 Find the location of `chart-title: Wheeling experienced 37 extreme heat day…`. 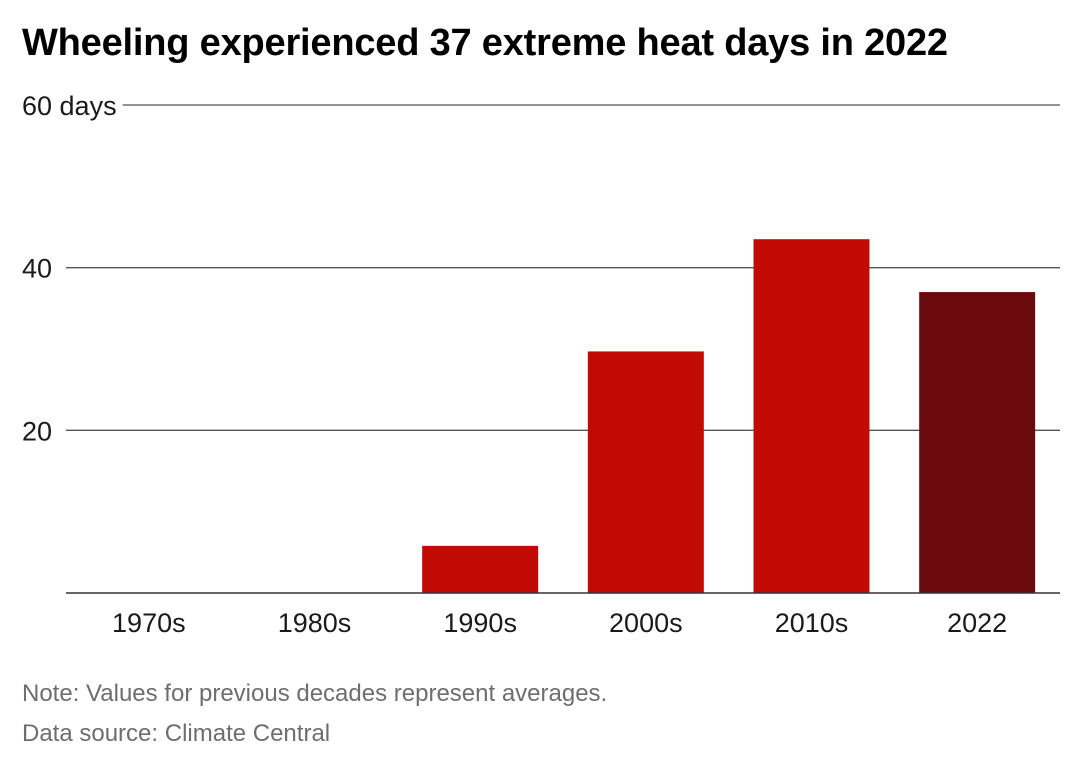

chart-title: Wheeling experienced 37 extreme heat day… is located at coordinates (485, 43).